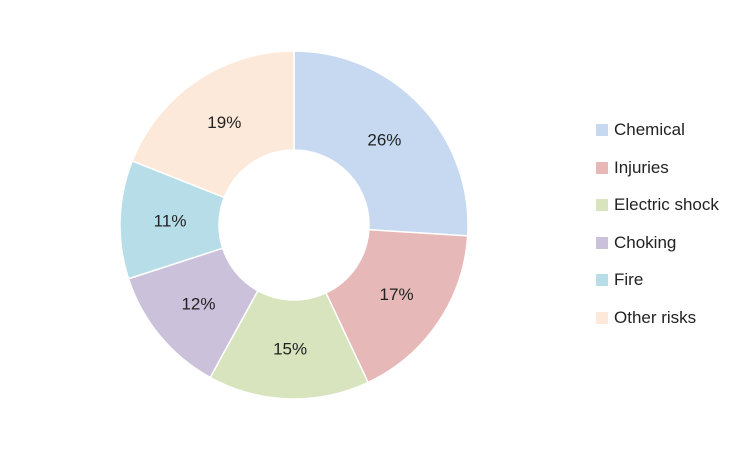  I want to click on legend-item-other-risks: Other risks, so click(657, 318).